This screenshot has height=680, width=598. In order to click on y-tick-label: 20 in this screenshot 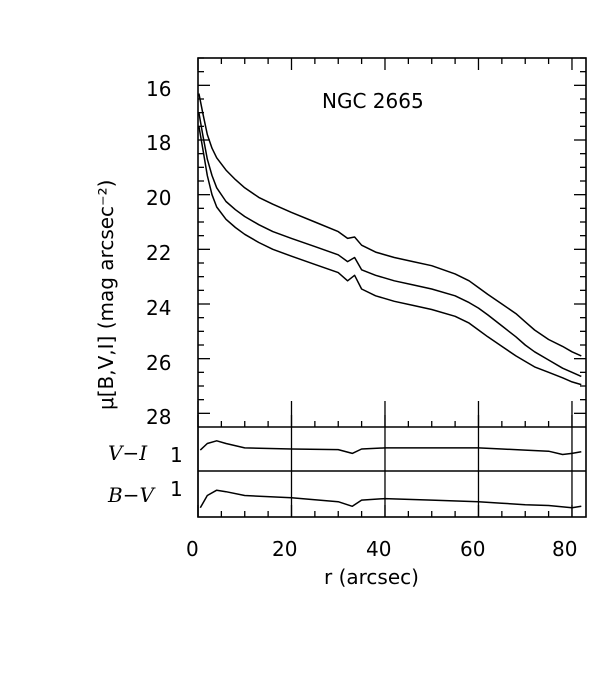, I will do `click(158, 198)`.